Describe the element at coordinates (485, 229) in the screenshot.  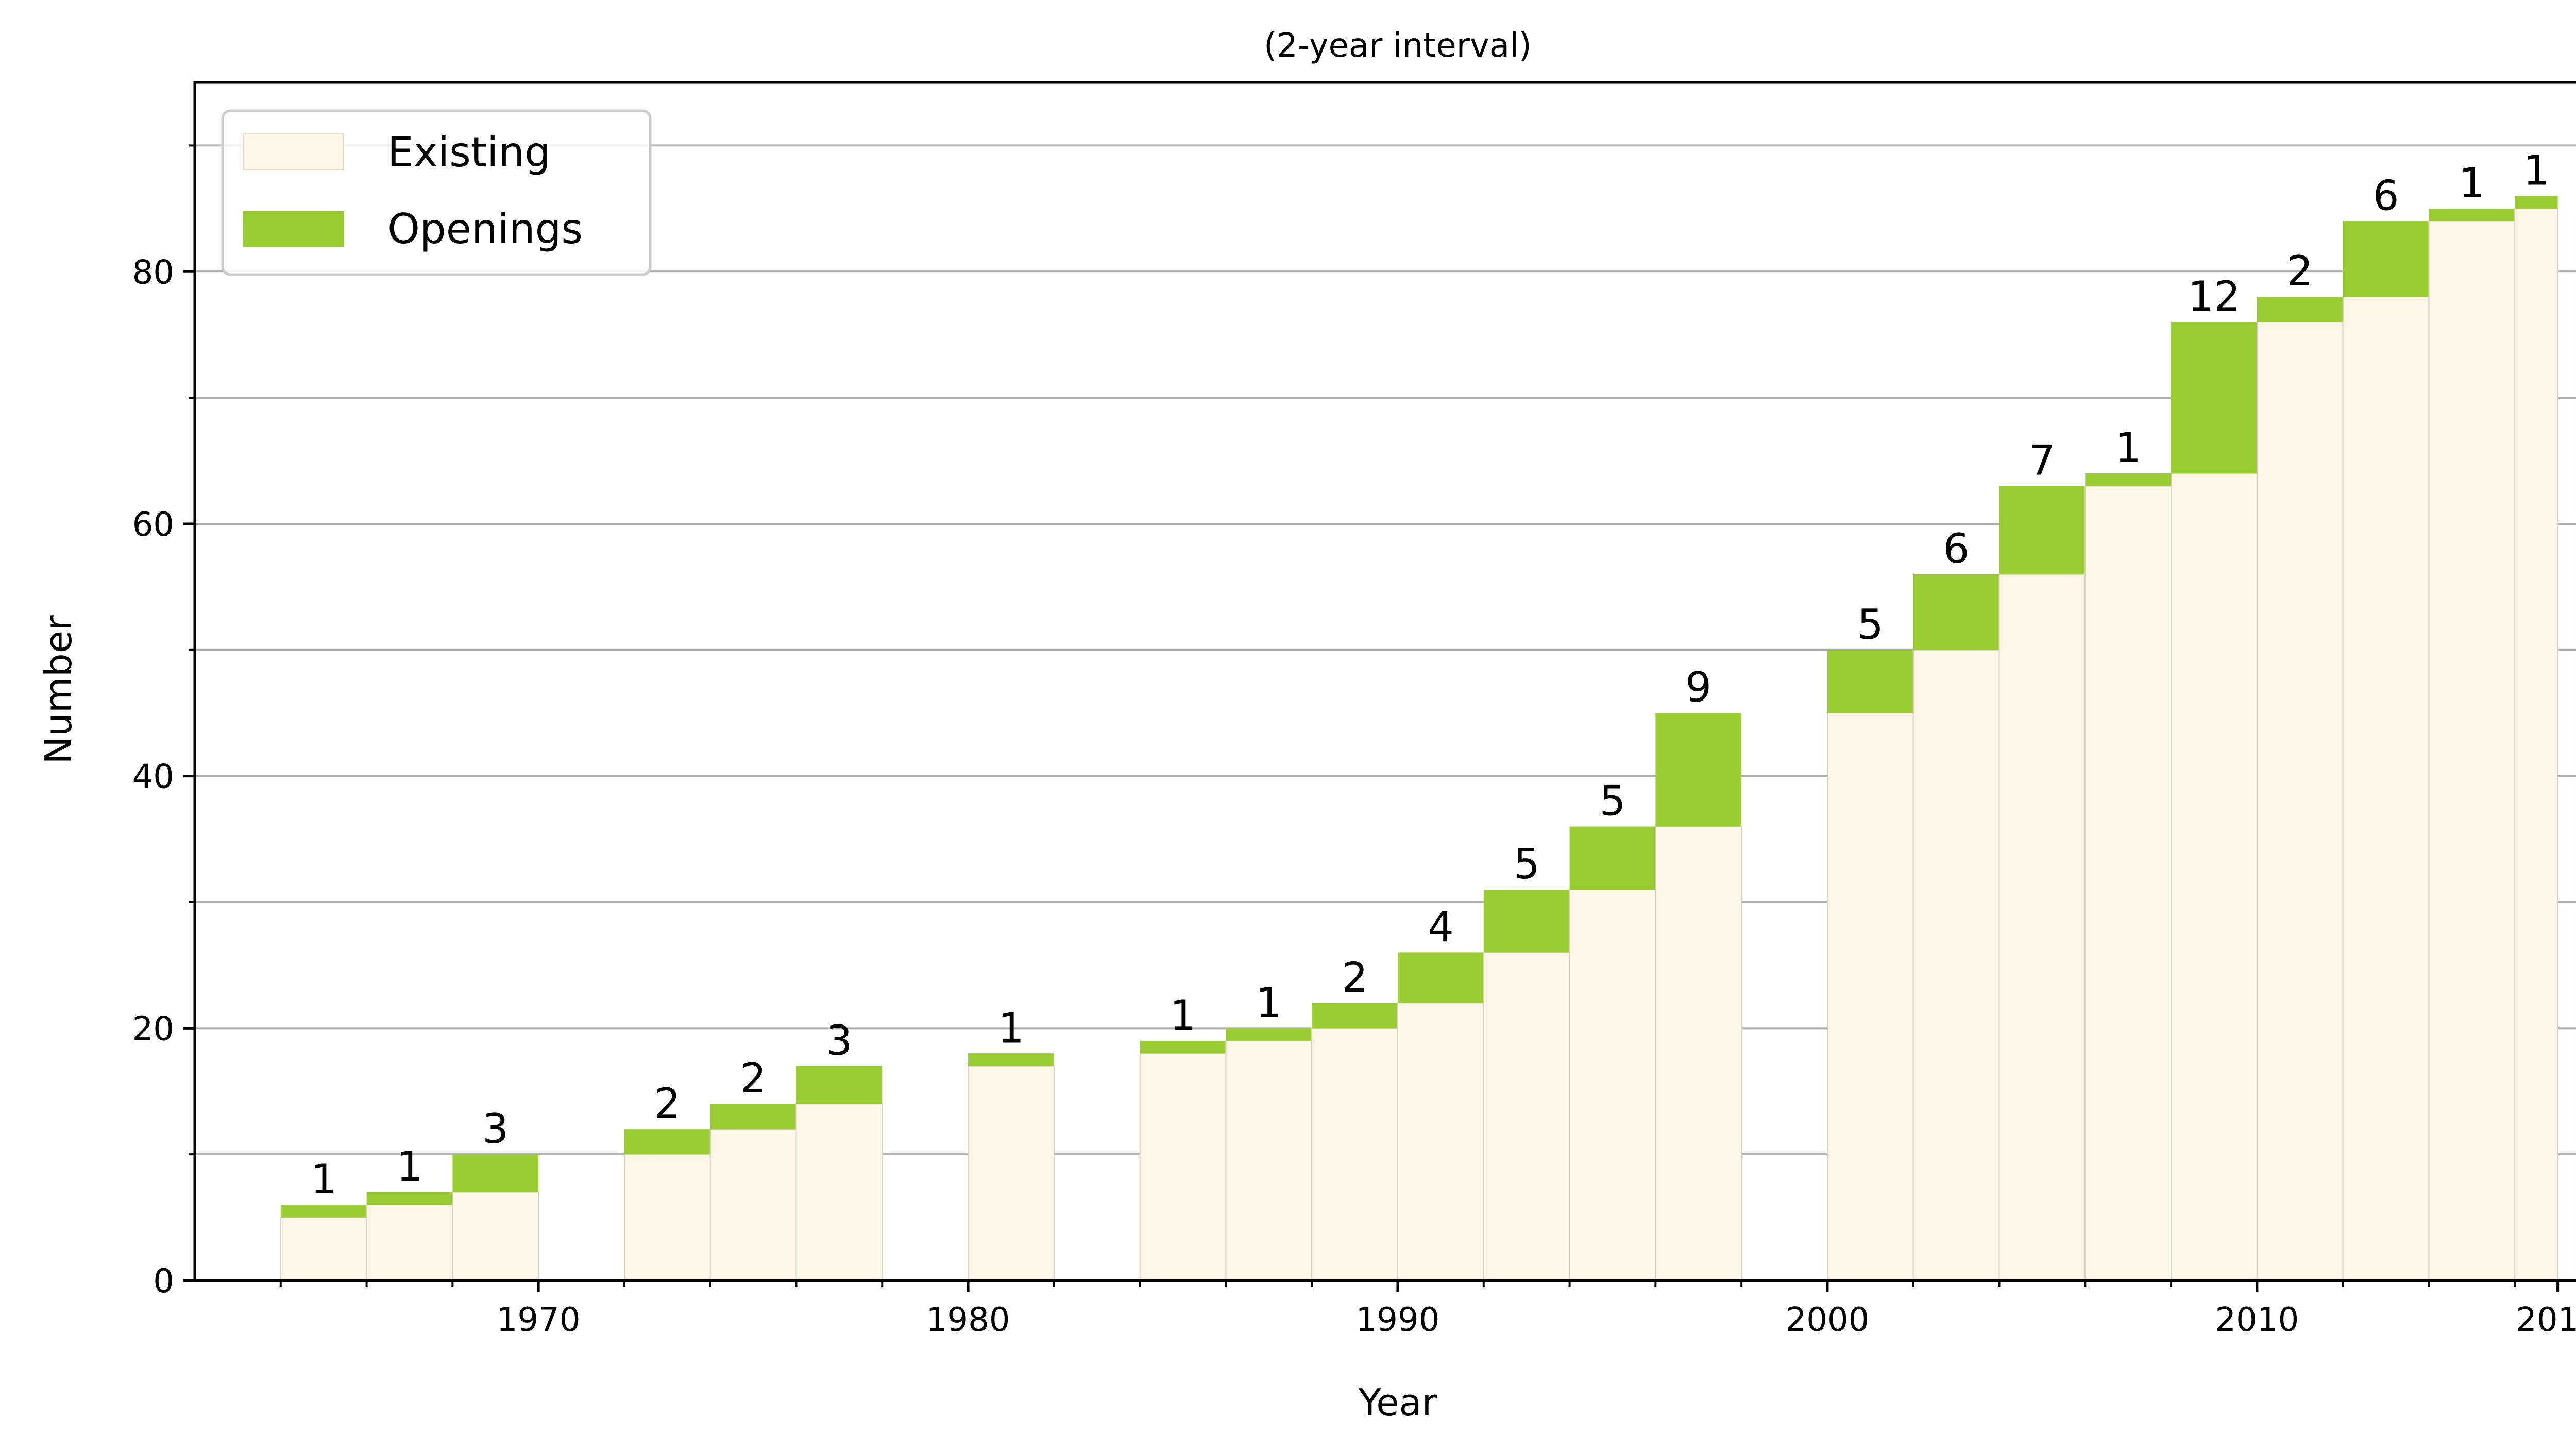
I see `legend-label-openings: Openings` at that location.